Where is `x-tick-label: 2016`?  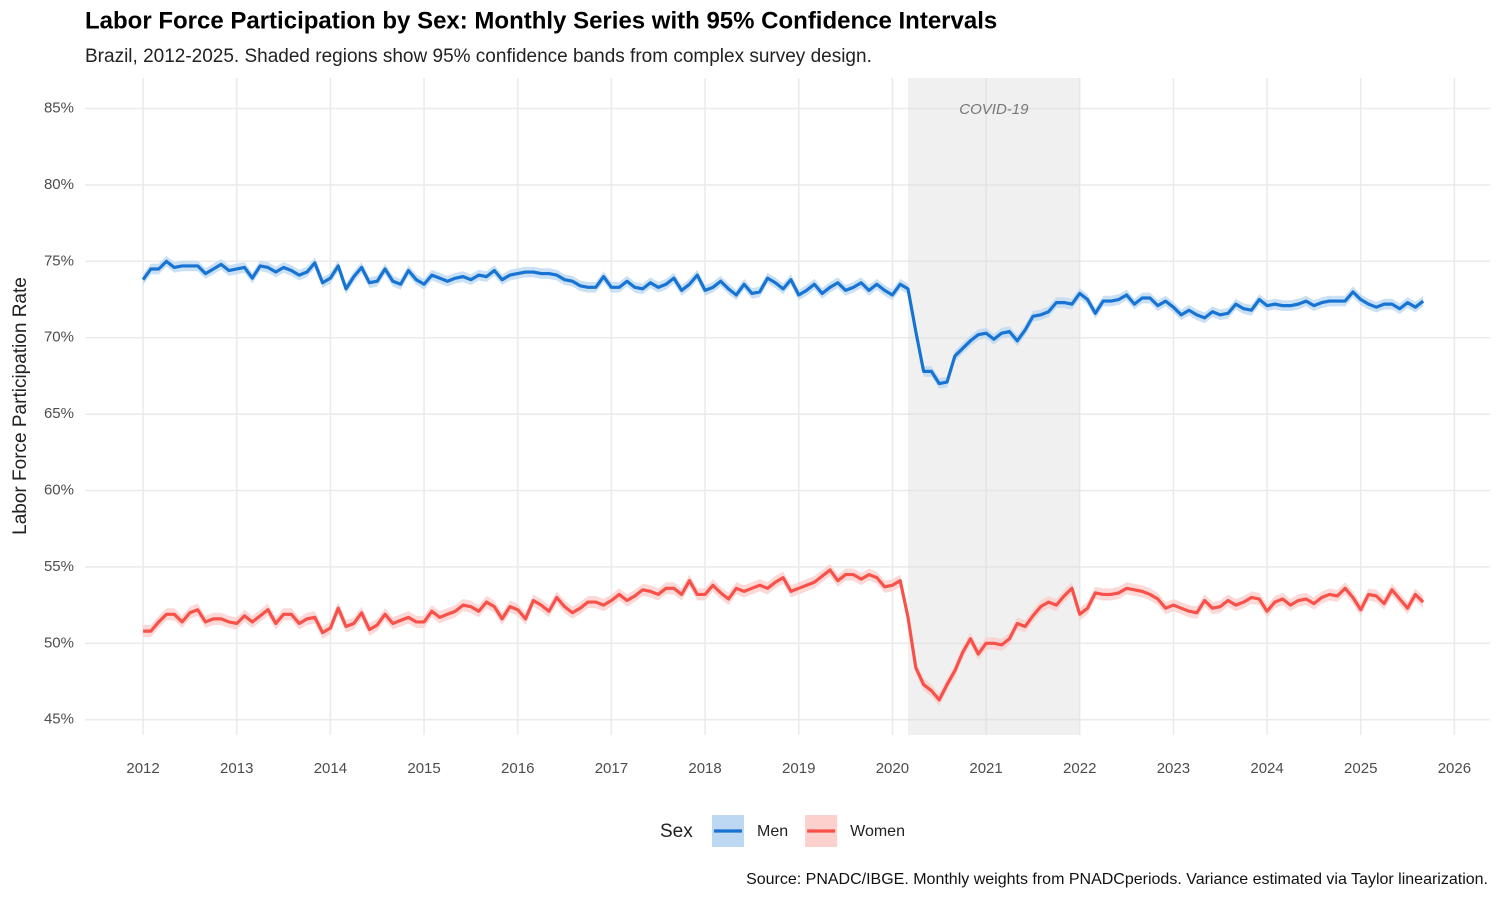
x-tick-label: 2016 is located at coordinates (517, 768).